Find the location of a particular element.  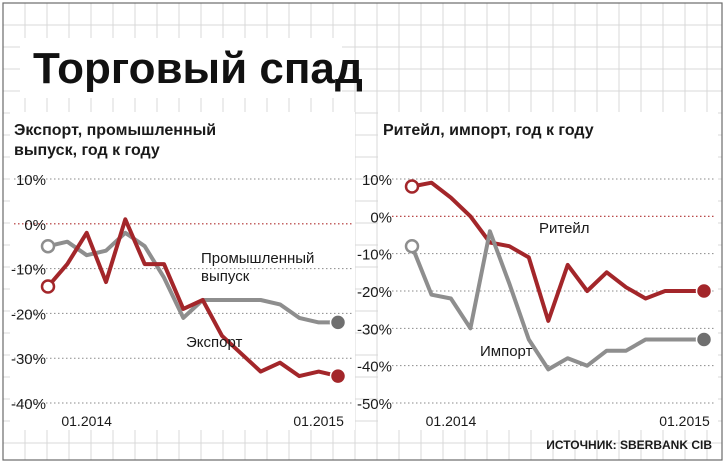

left-chart-title: Экспорт, промышленный выпуск, год к году is located at coordinates (117, 140).